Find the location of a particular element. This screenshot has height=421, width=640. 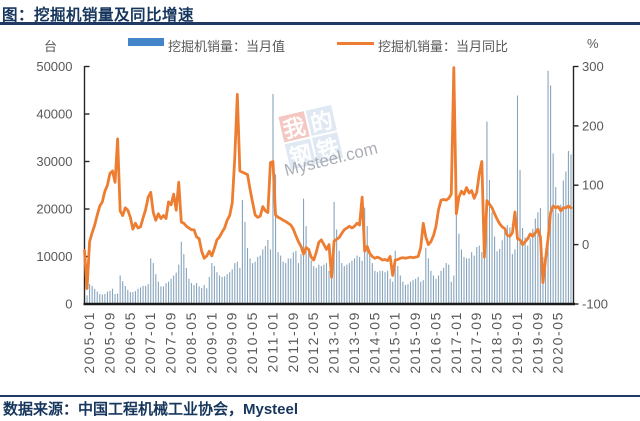

svg-text: 铁 is located at coordinates (327, 149).